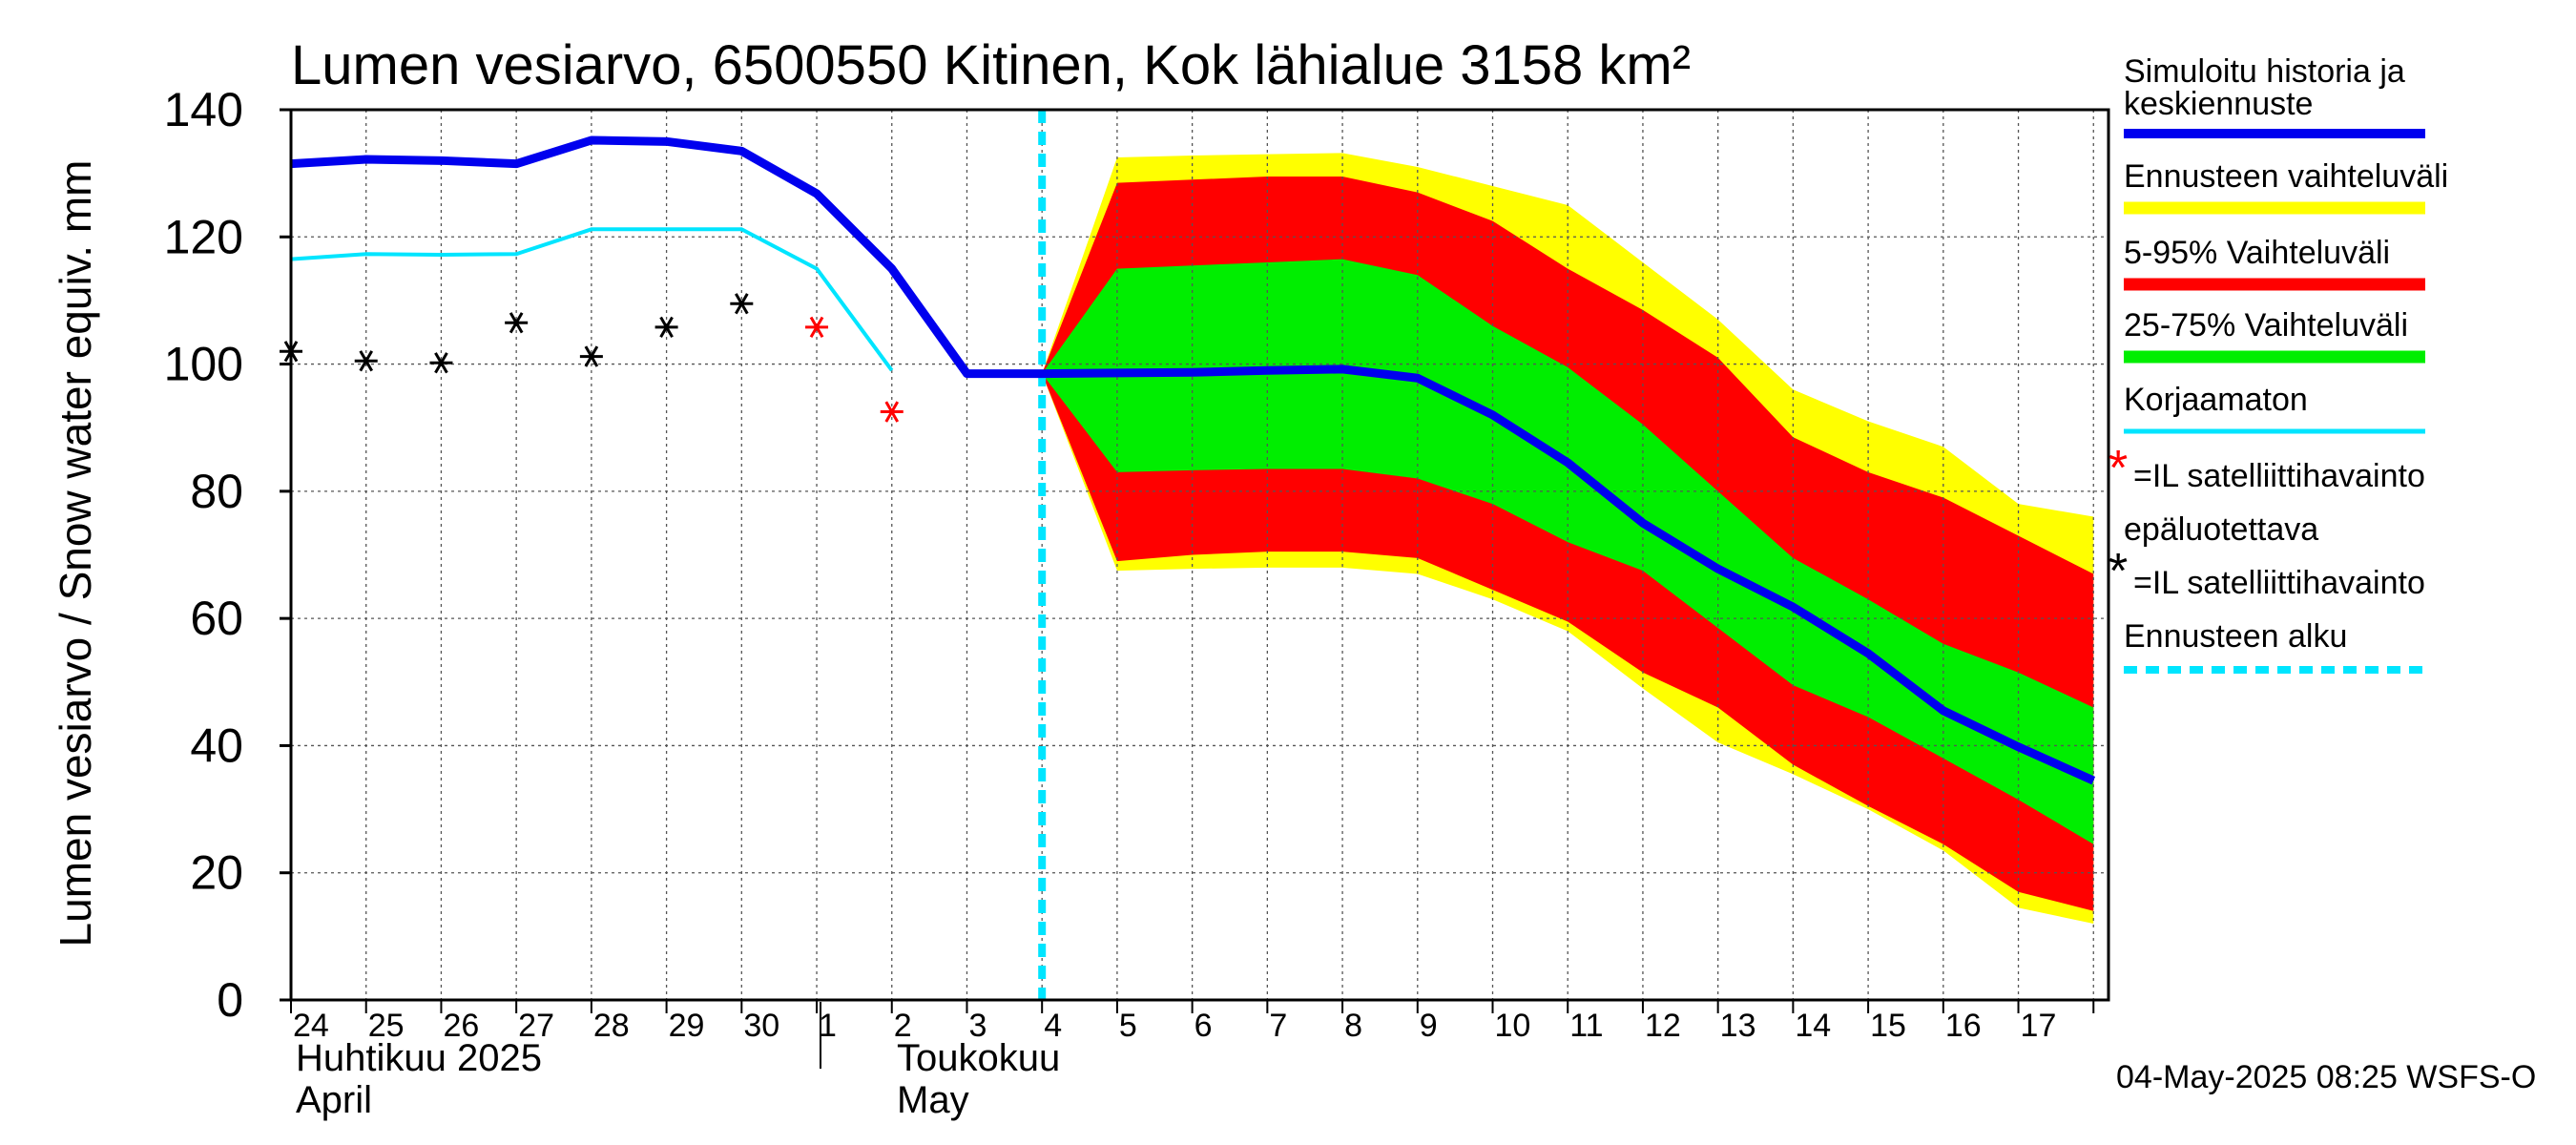  I want to click on x-tick-label: 12, so click(1663, 1026).